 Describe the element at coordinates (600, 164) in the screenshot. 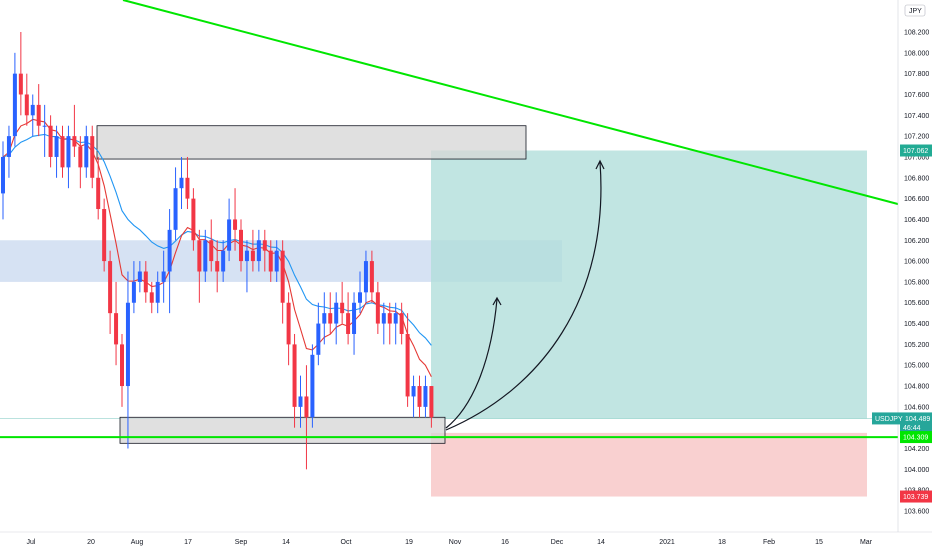

I see `arrow-head-long` at that location.